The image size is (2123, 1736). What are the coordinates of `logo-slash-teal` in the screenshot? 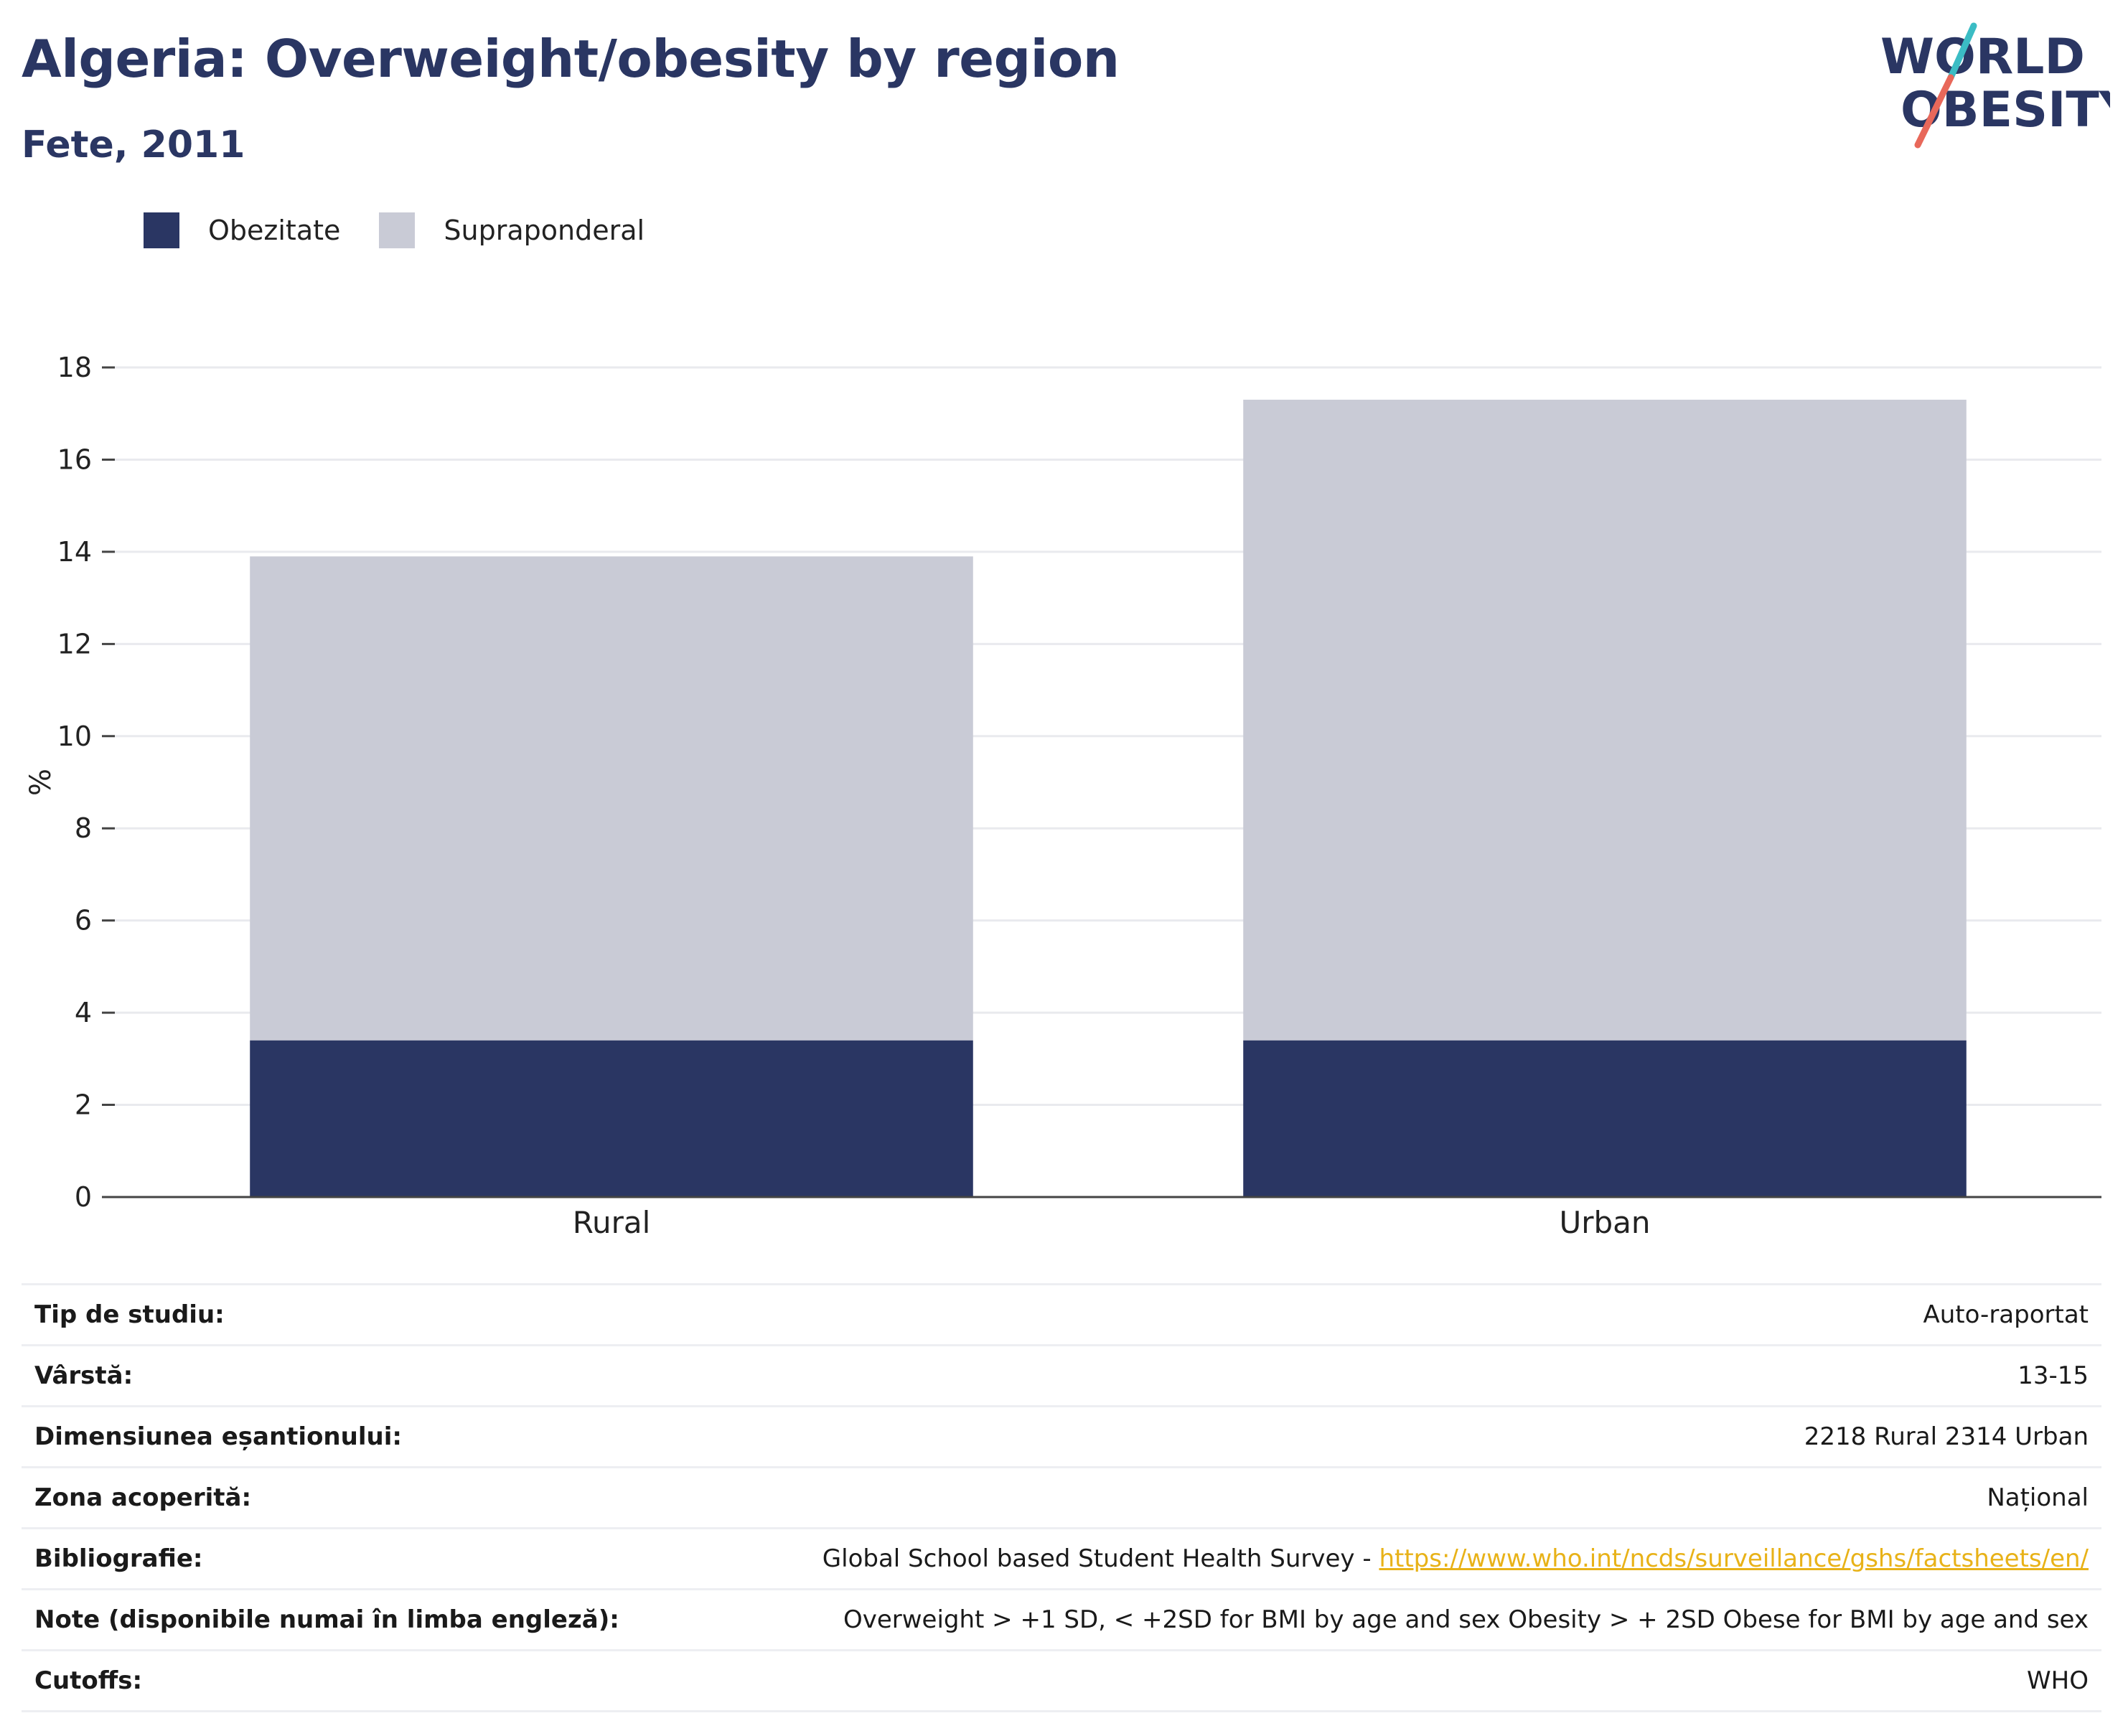 It's located at (1962, 51).